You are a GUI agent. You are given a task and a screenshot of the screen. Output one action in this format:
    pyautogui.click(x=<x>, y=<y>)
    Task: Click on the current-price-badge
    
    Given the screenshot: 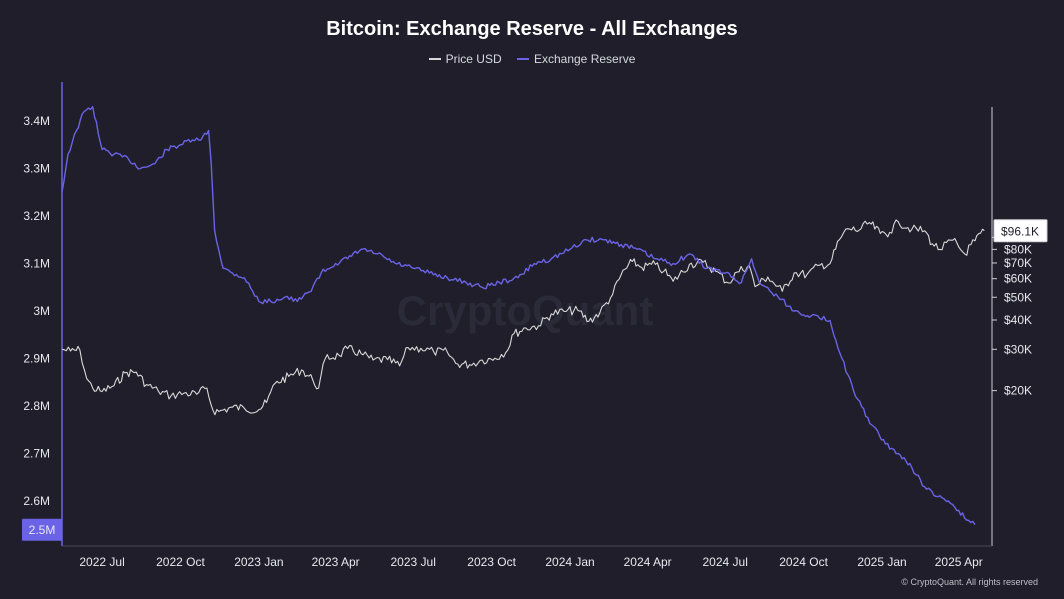 What is the action you would take?
    pyautogui.click(x=1020, y=231)
    